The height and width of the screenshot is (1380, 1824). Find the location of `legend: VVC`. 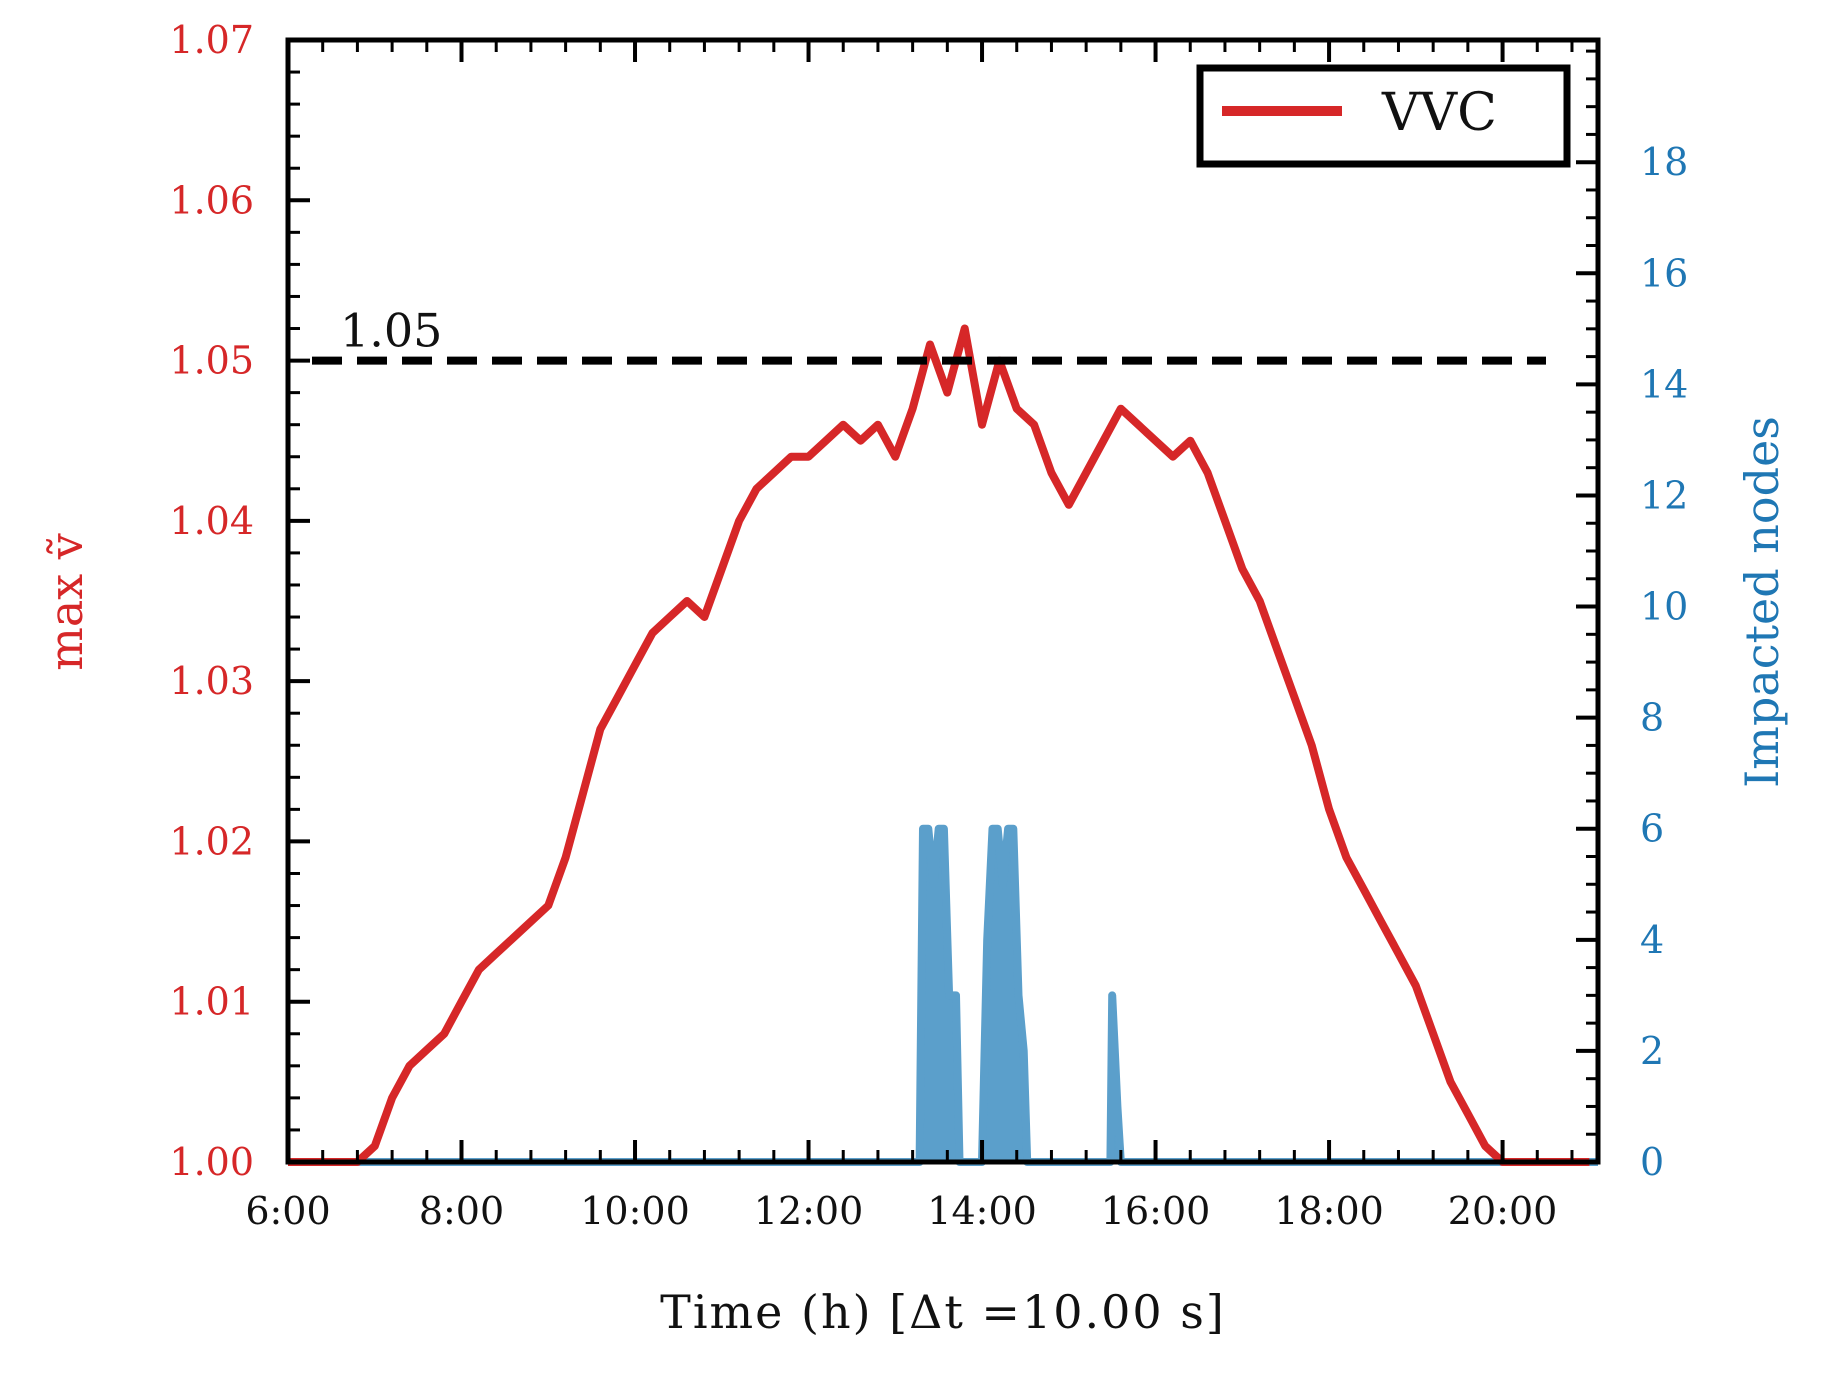

legend: VVC is located at coordinates (1383, 116).